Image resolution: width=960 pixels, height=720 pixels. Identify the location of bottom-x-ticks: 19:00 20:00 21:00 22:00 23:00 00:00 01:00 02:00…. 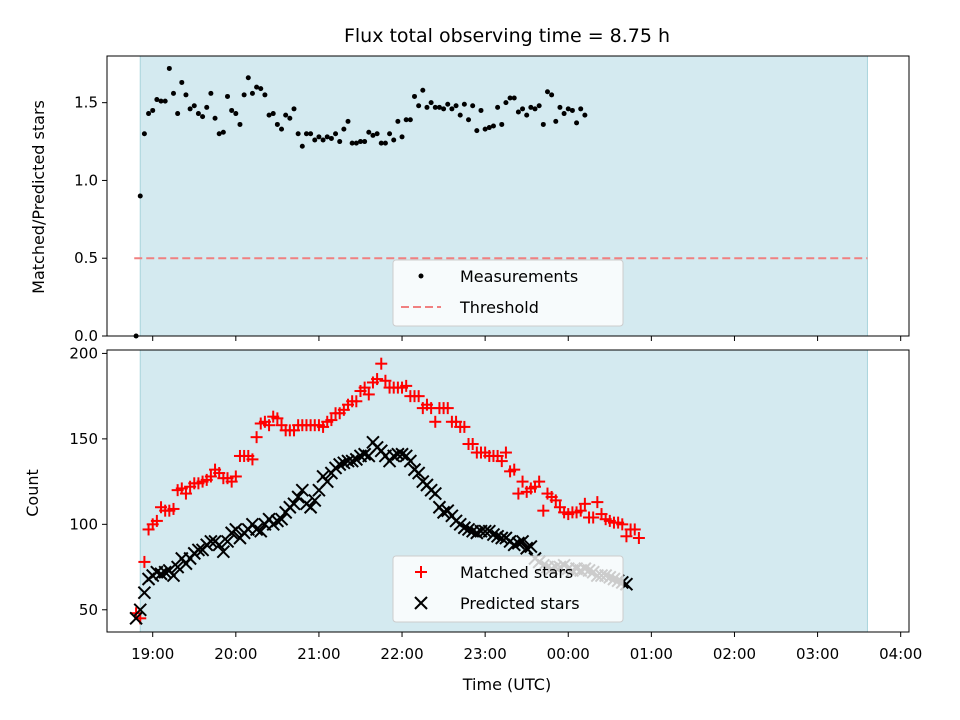
(526, 647).